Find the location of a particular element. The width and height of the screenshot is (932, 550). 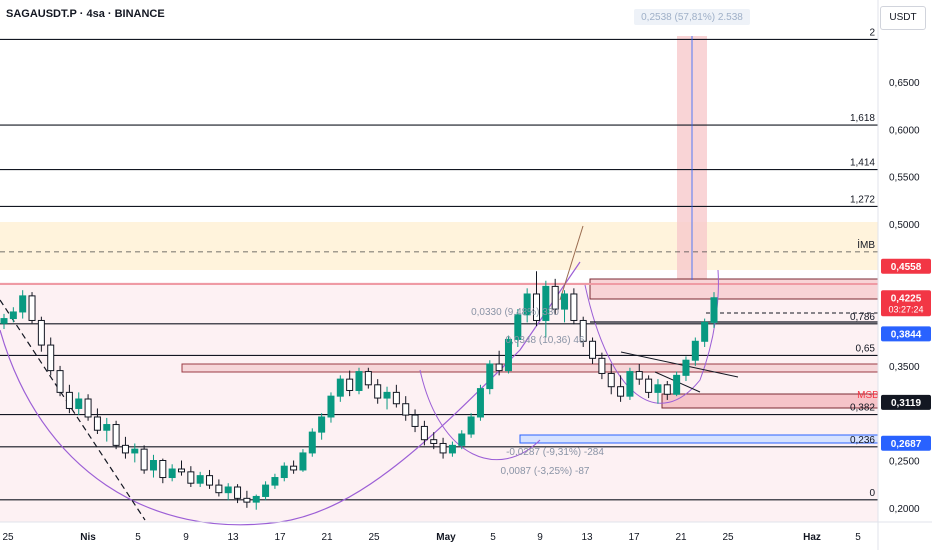

time-tick-label: Nis is located at coordinates (88, 537).